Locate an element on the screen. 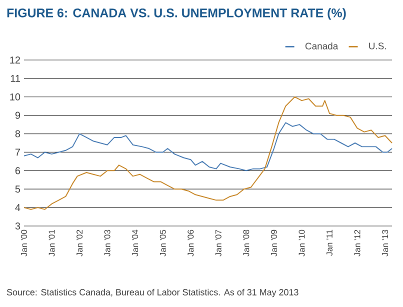 Image resolution: width=403 pixels, height=307 pixels. x-tick-label: Jan '10 is located at coordinates (301, 243).